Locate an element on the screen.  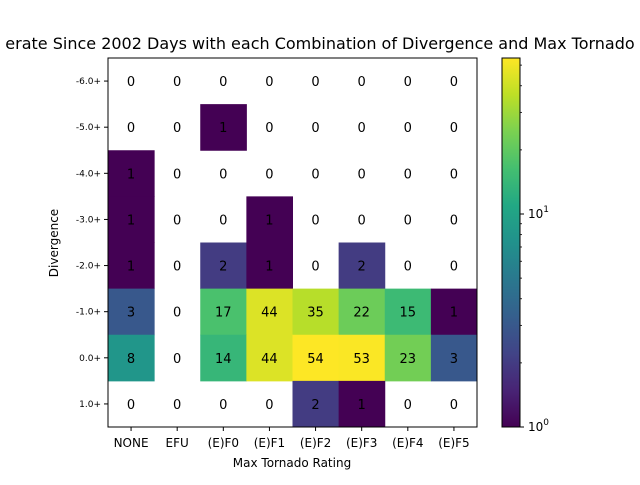
cell-value-label: 53 is located at coordinates (361, 359).